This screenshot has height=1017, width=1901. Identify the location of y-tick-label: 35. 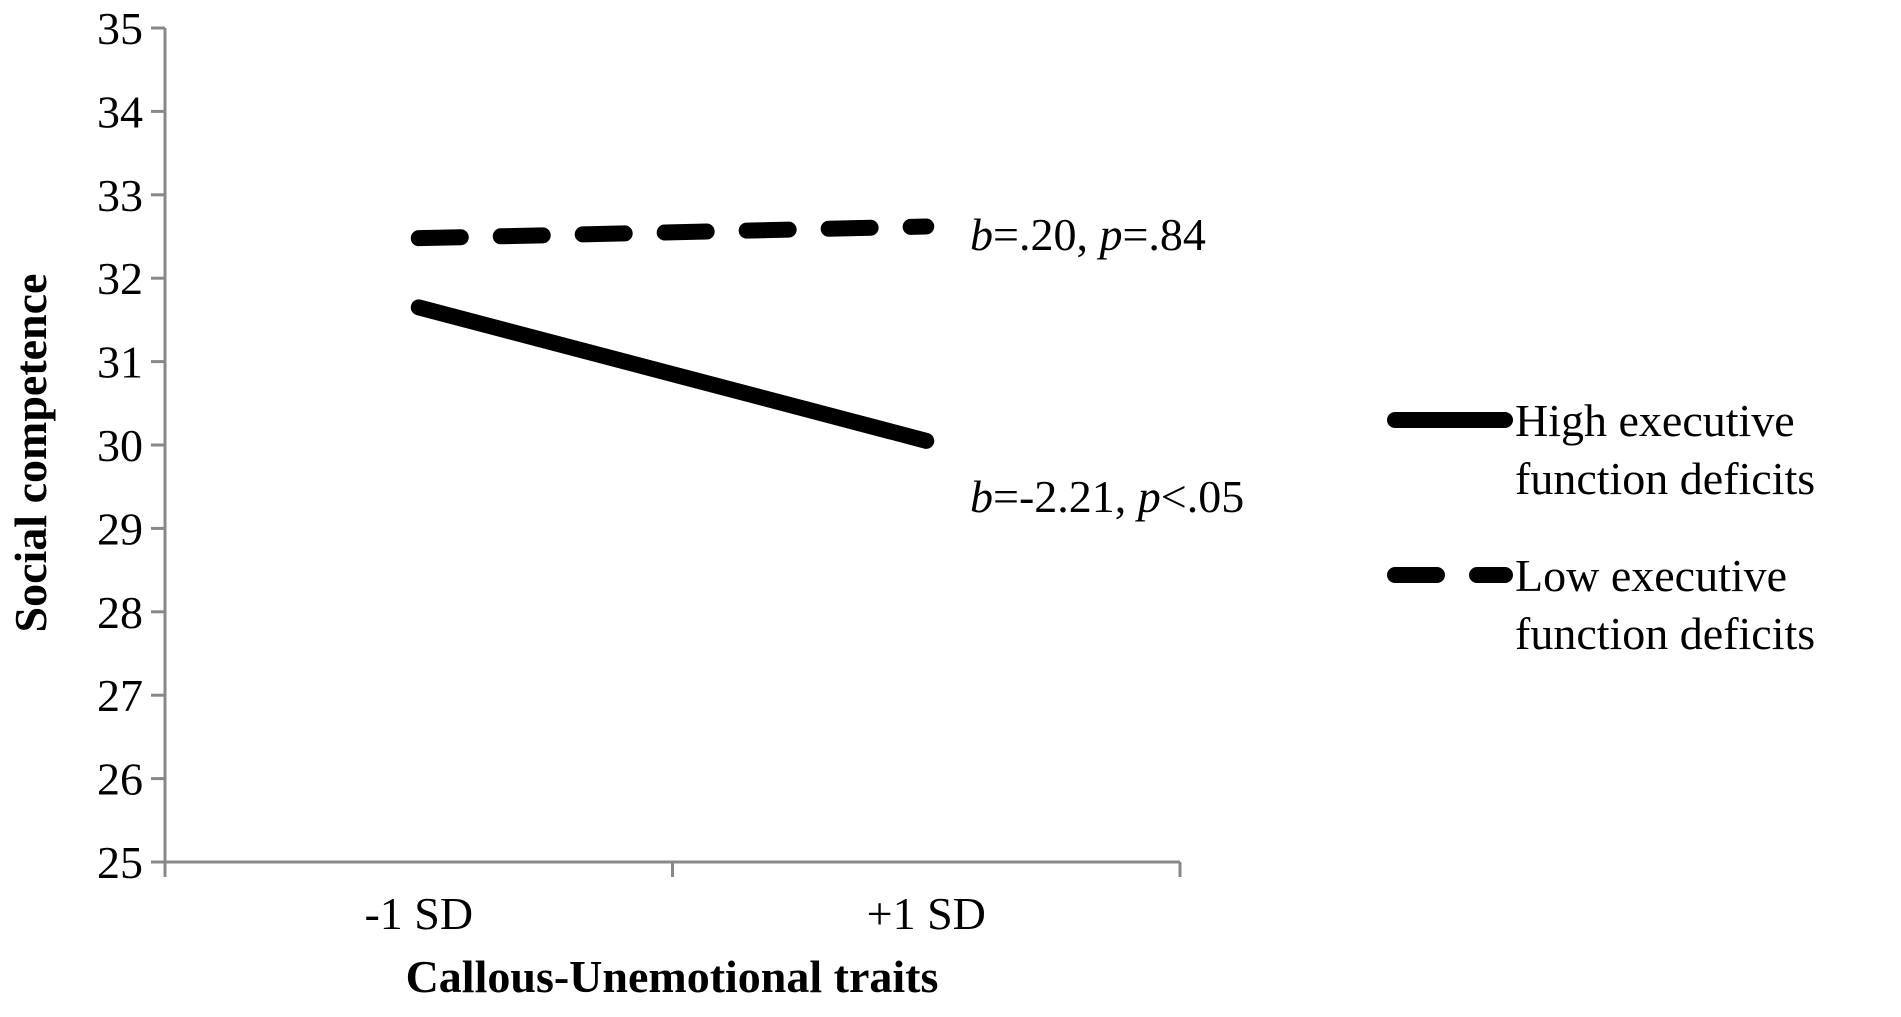
(120, 28).